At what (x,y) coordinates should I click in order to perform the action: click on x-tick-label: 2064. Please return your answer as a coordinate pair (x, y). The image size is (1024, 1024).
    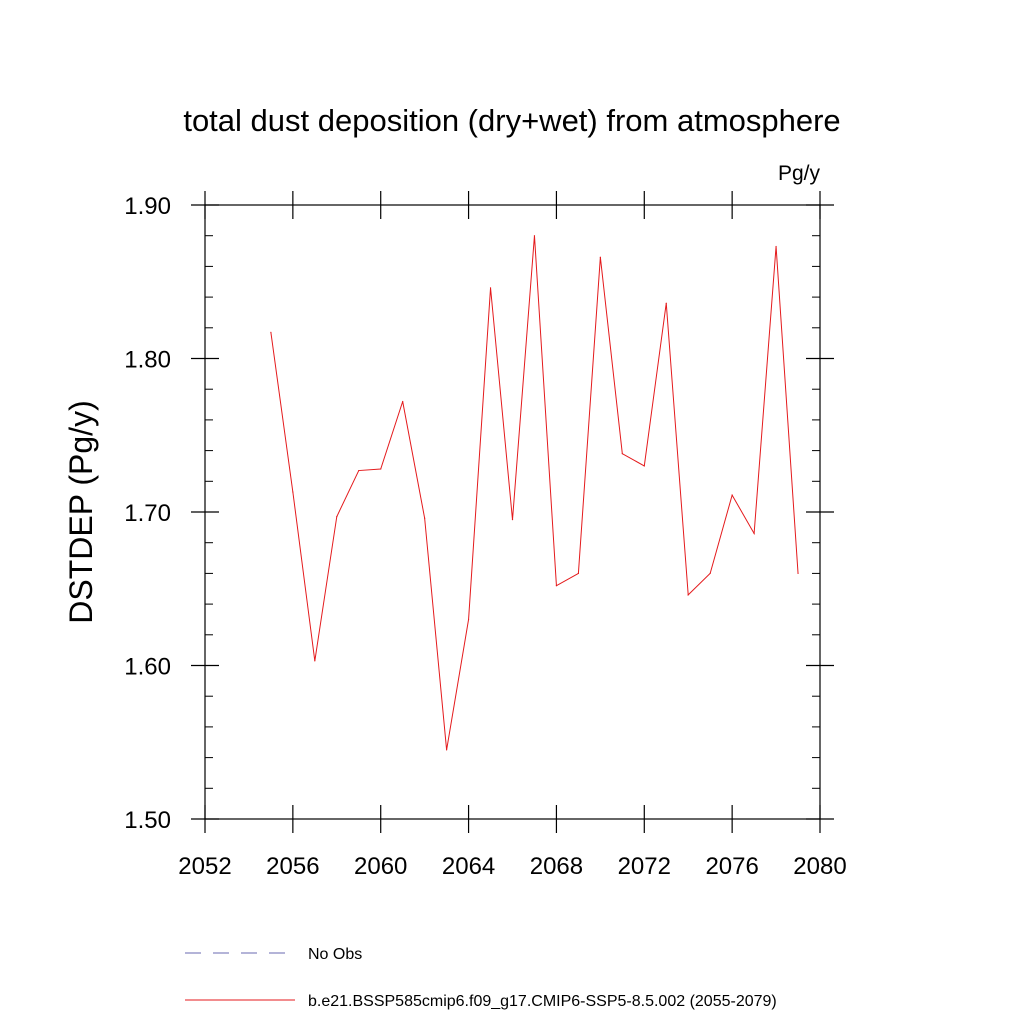
    Looking at the image, I should click on (468, 866).